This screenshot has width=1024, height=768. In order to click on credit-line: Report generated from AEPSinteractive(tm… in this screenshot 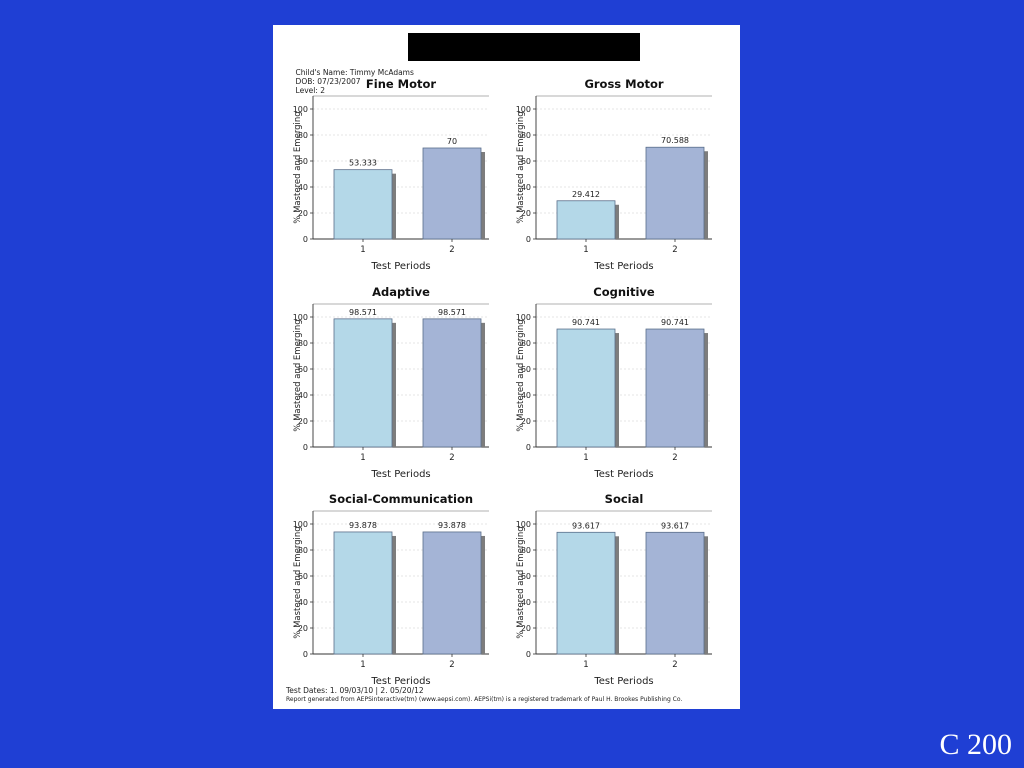, I will do `click(484, 699)`.